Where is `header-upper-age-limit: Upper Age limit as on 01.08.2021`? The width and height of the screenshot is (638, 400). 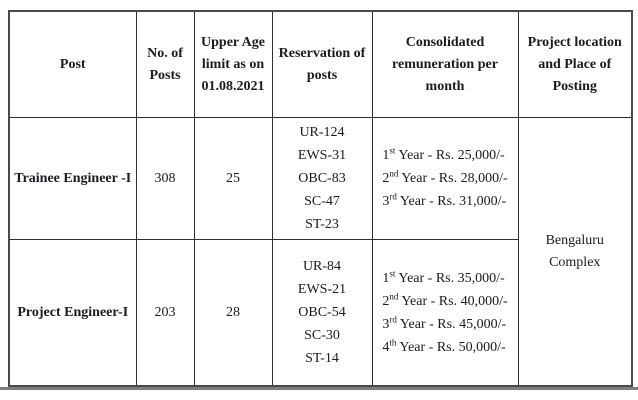 header-upper-age-limit: Upper Age limit as on 01.08.2021 is located at coordinates (233, 64).